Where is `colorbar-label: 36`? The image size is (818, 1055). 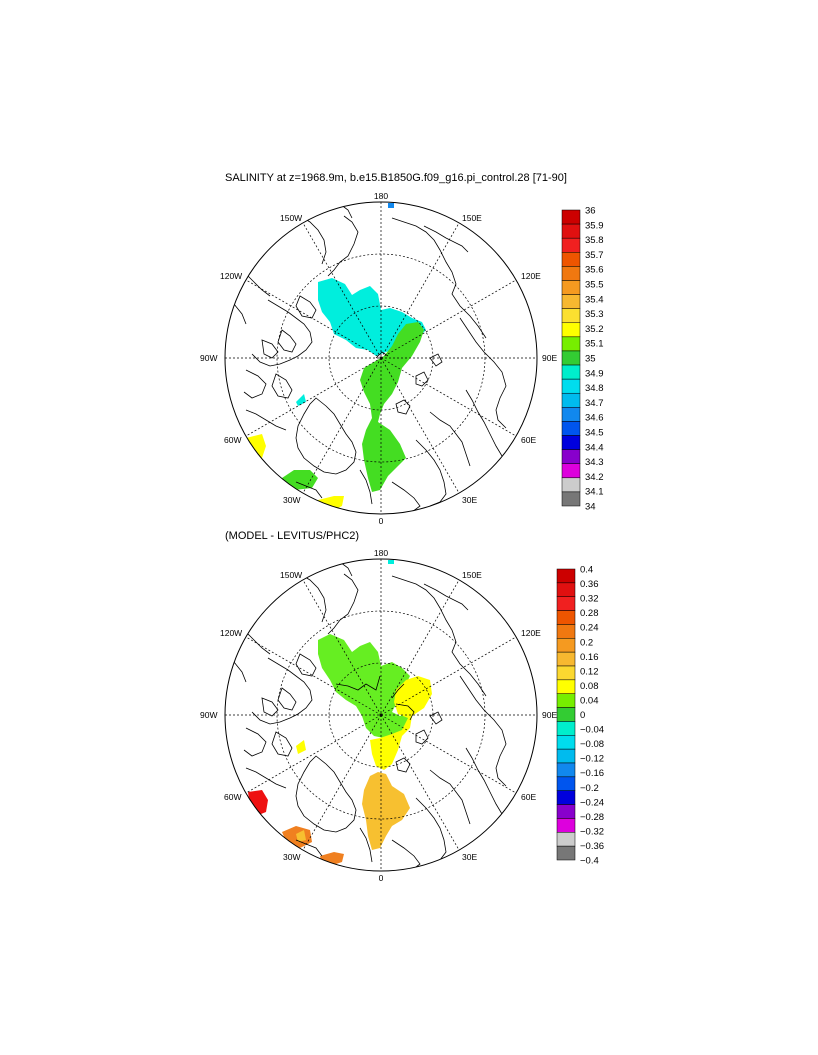
colorbar-label: 36 is located at coordinates (590, 211).